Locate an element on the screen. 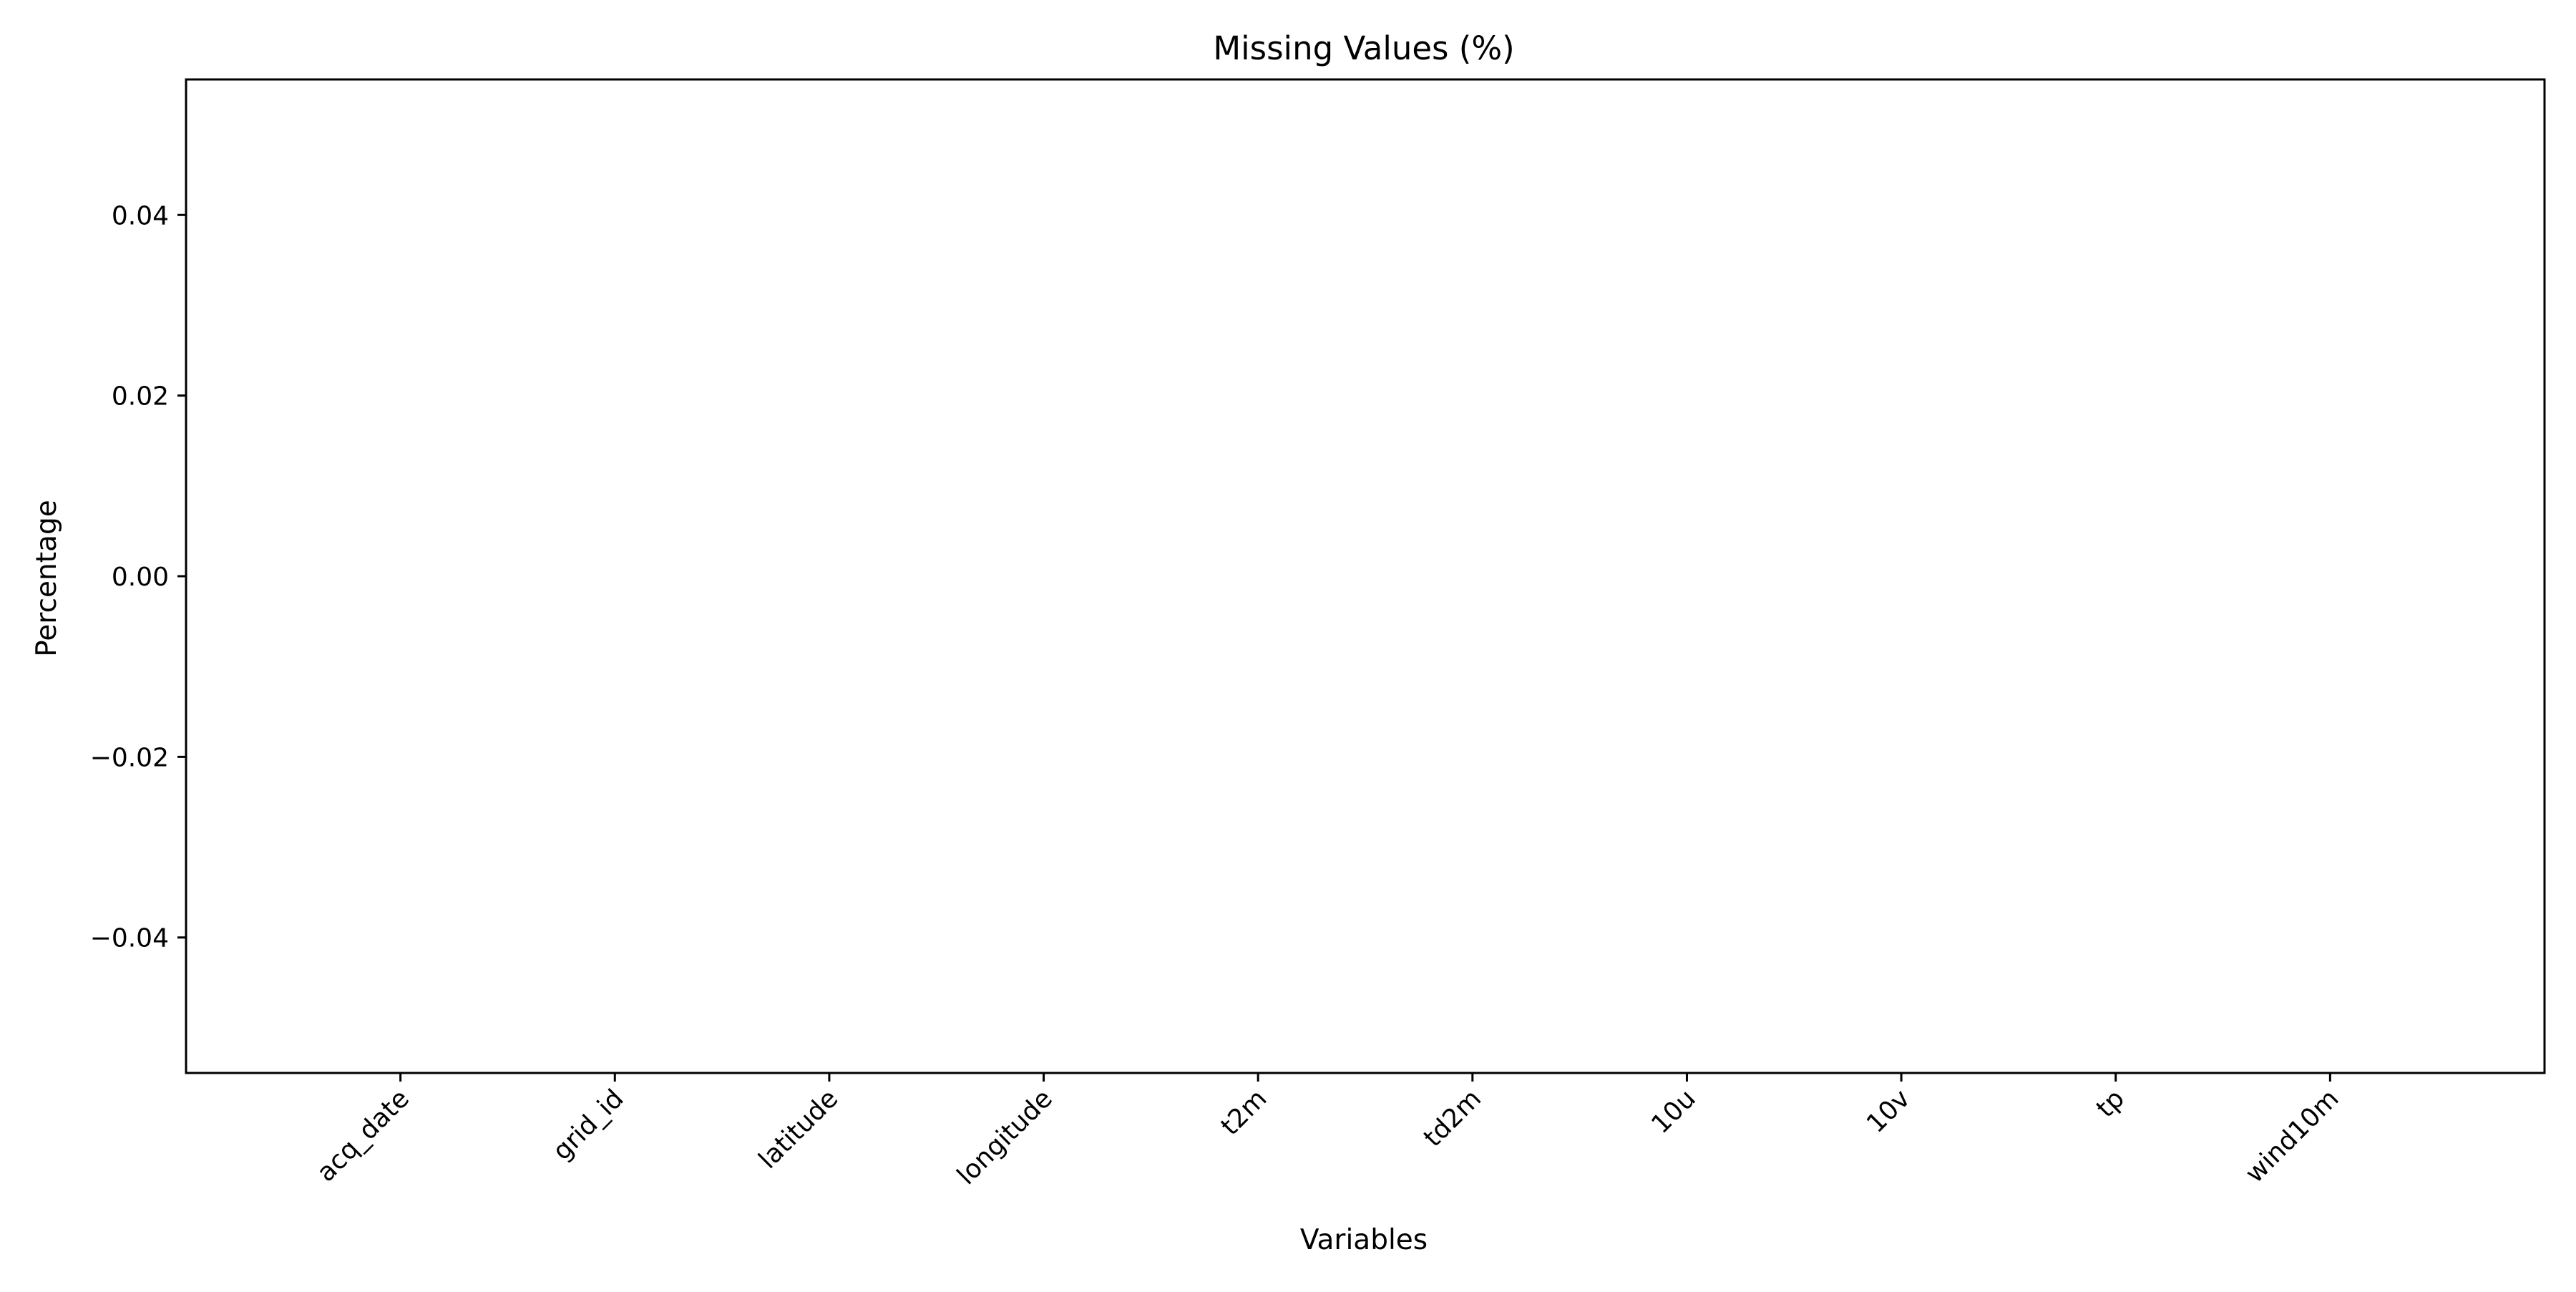 Image resolution: width=2576 pixels, height=1292 pixels. y-axis: 0.04 0.02 0.00 −0.02 −0.04 is located at coordinates (138, 577).